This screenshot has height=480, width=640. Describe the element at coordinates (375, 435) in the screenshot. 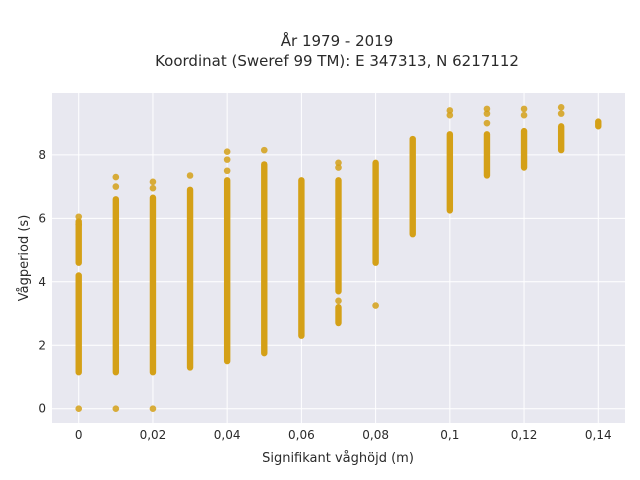

I see `x-tick-label: 0,08` at that location.